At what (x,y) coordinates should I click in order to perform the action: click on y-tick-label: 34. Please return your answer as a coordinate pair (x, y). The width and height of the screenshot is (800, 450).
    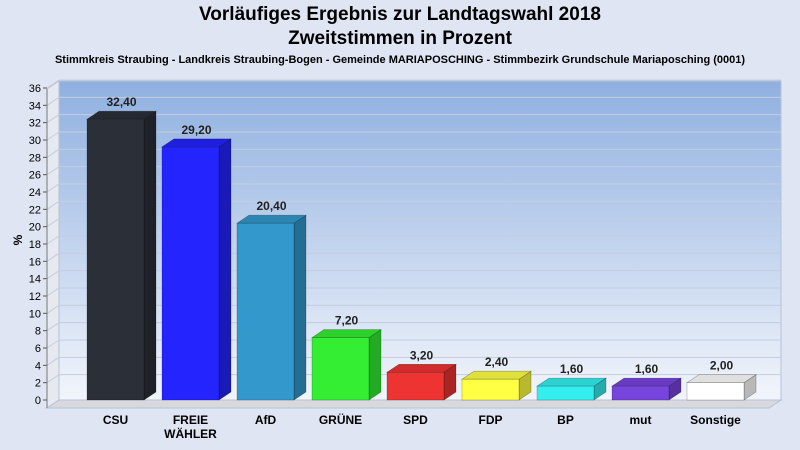
    Looking at the image, I should click on (35, 106).